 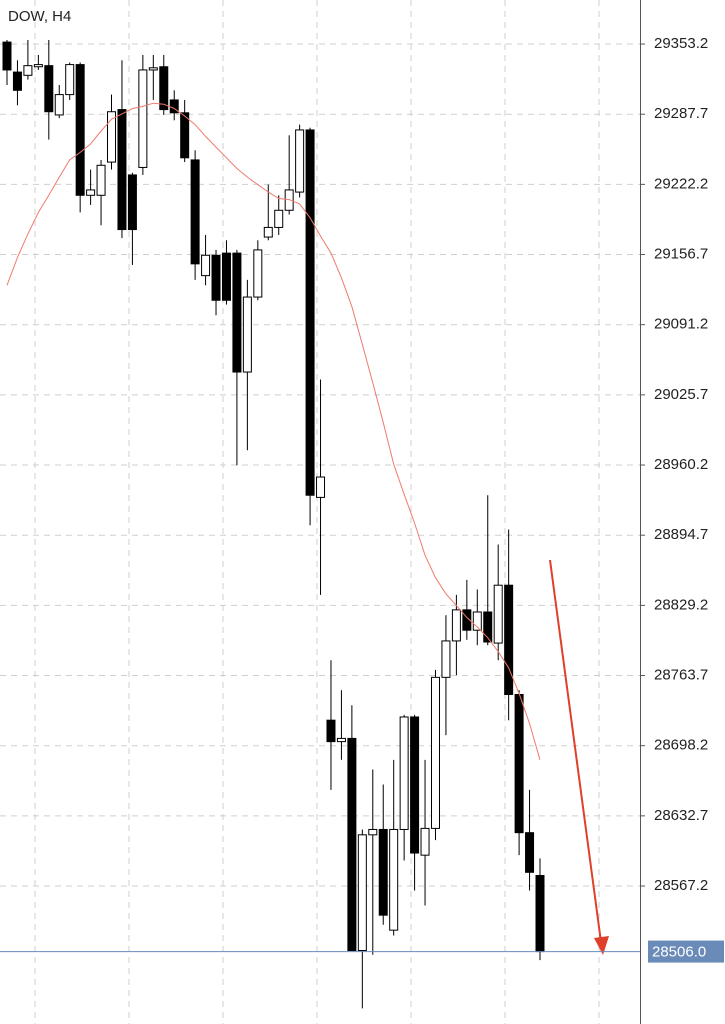 I want to click on y-tick-label: 28567.2, so click(x=681, y=885).